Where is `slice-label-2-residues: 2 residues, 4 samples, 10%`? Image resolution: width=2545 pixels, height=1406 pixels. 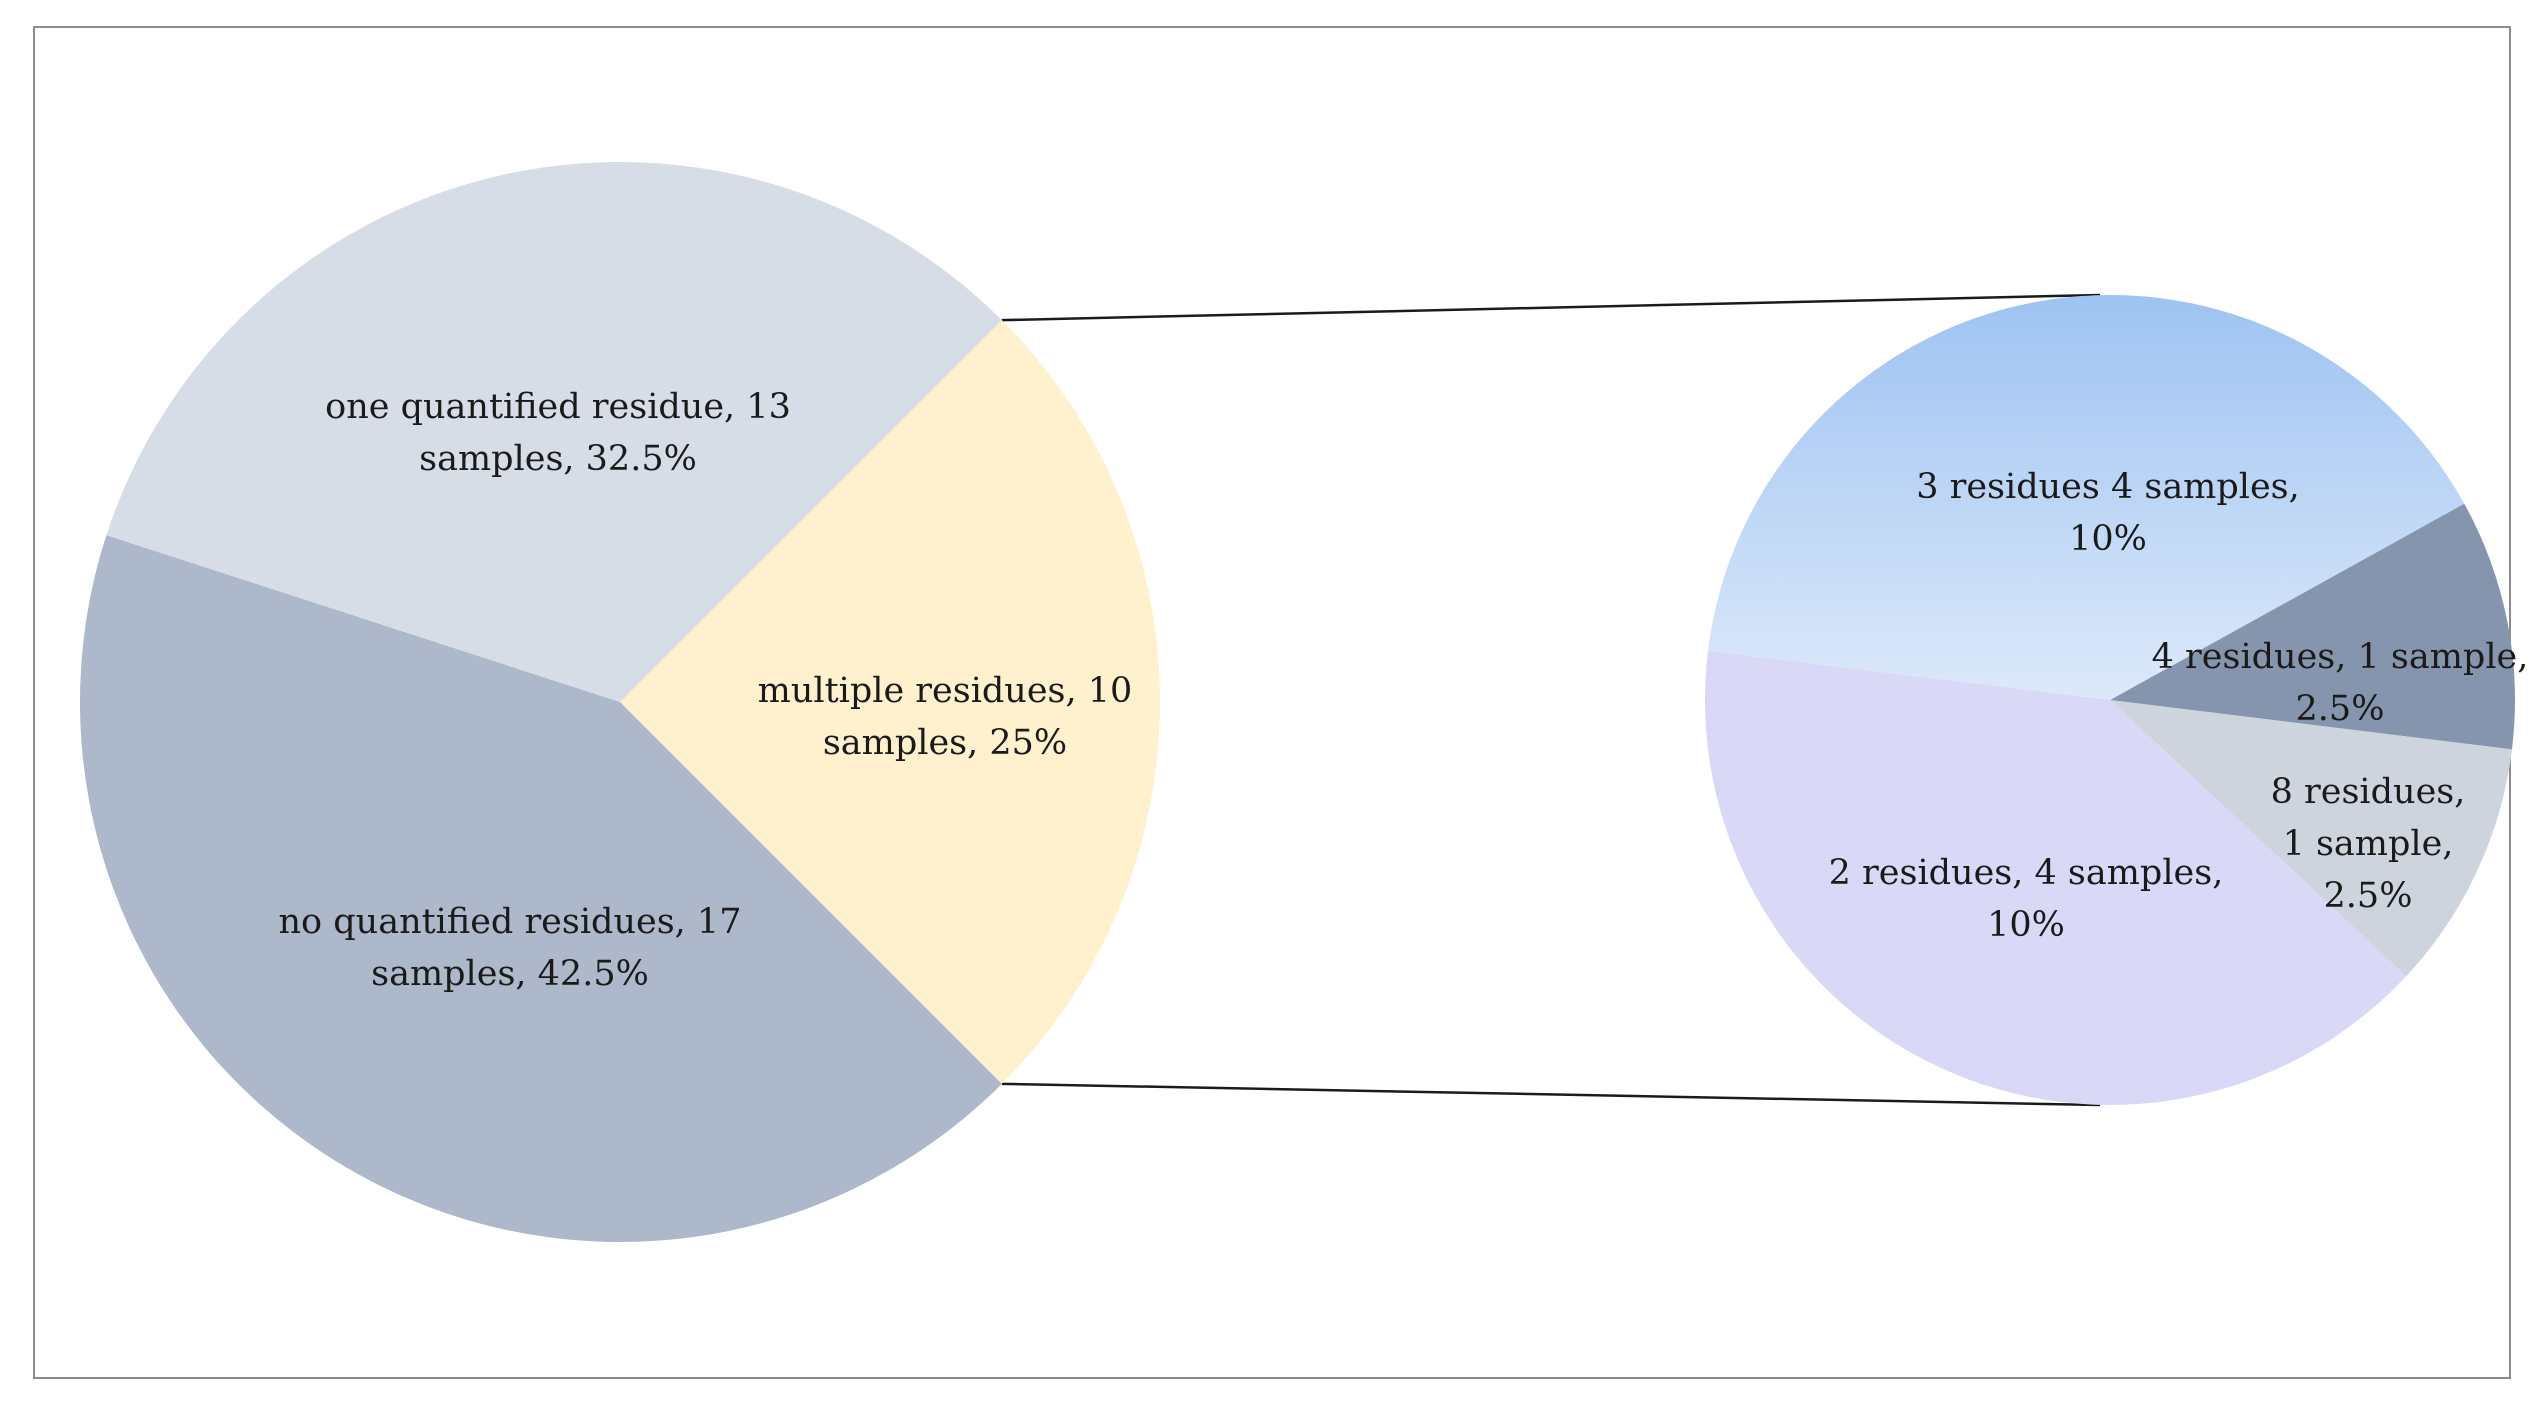
slice-label-2-residues: 2 residues, 4 samples, 10% is located at coordinates (2026, 899).